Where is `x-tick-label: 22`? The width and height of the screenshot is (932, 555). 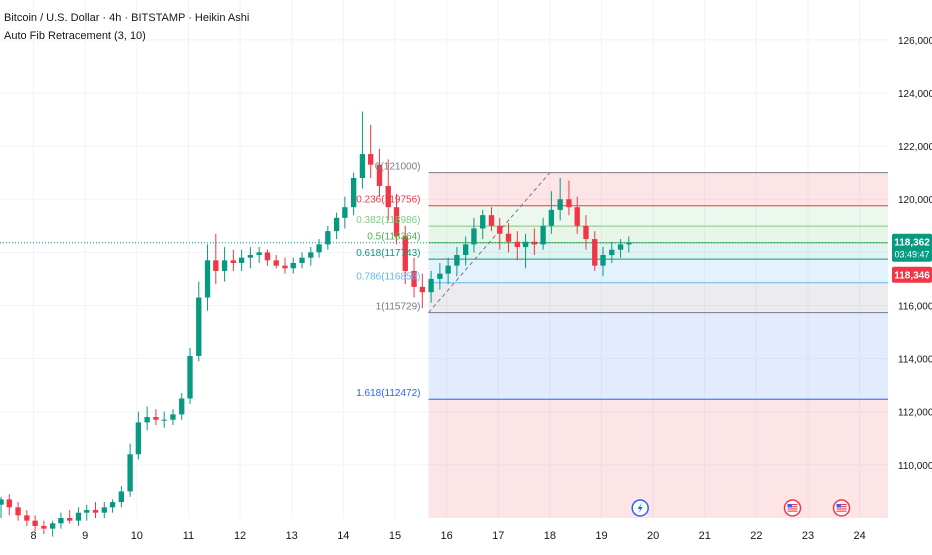 x-tick-label: 22 is located at coordinates (756, 536).